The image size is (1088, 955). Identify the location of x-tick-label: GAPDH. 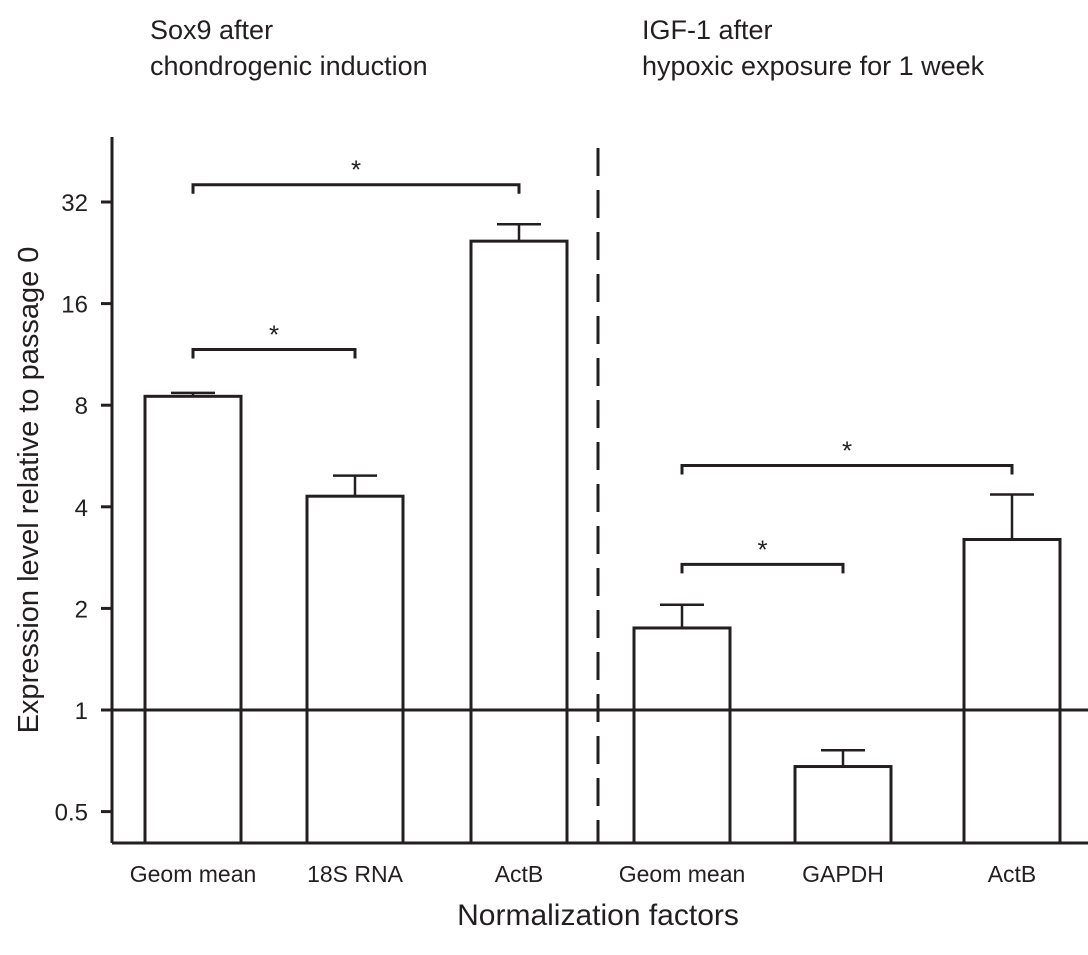
(843, 874).